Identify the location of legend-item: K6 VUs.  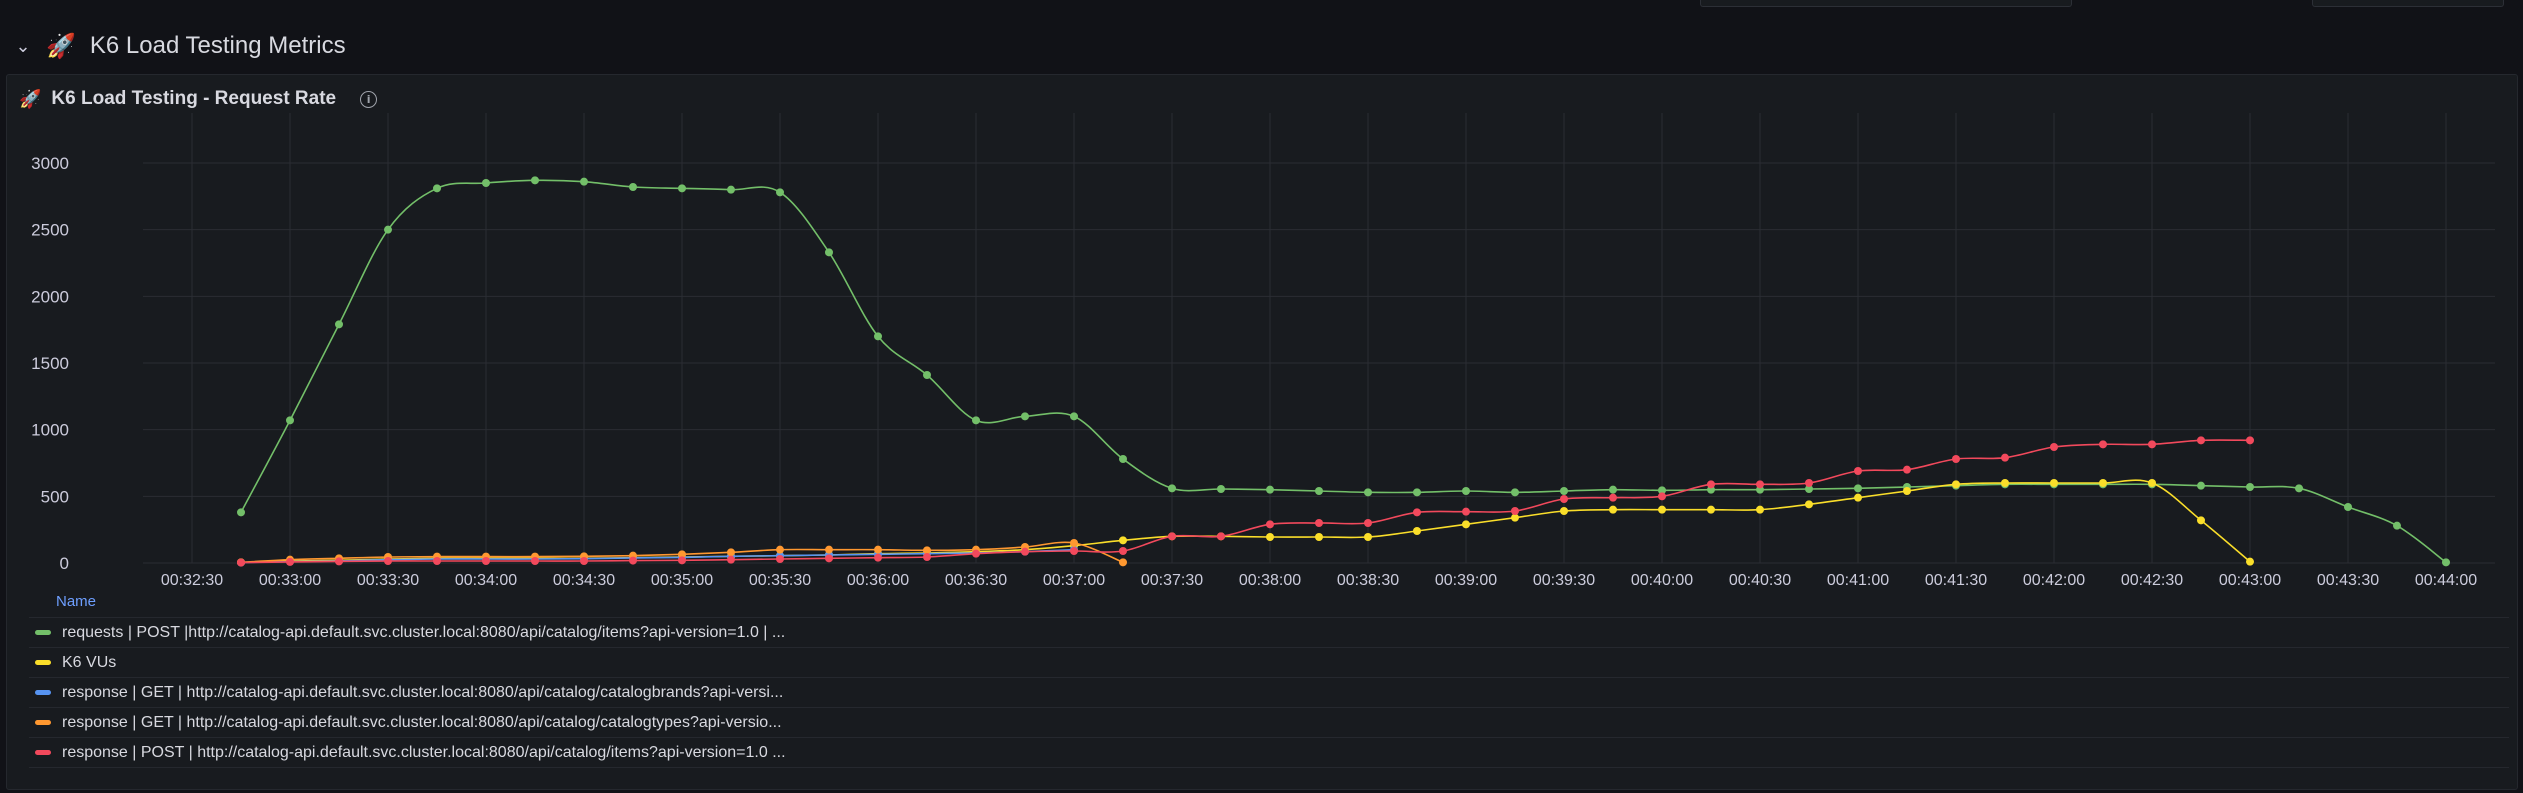
(1269, 663).